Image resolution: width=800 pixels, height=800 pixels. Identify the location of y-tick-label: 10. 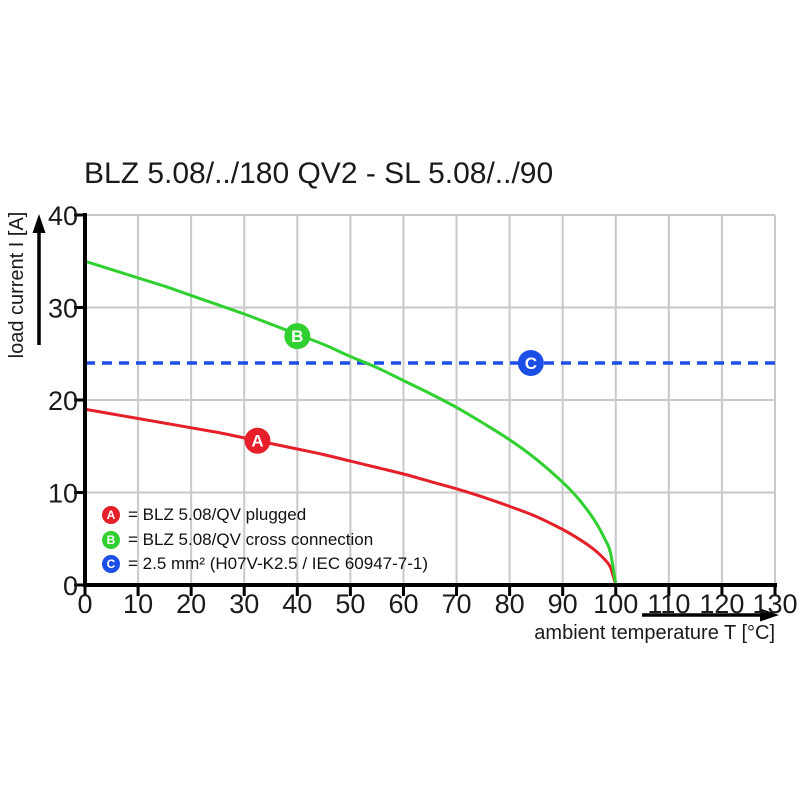
(63, 494).